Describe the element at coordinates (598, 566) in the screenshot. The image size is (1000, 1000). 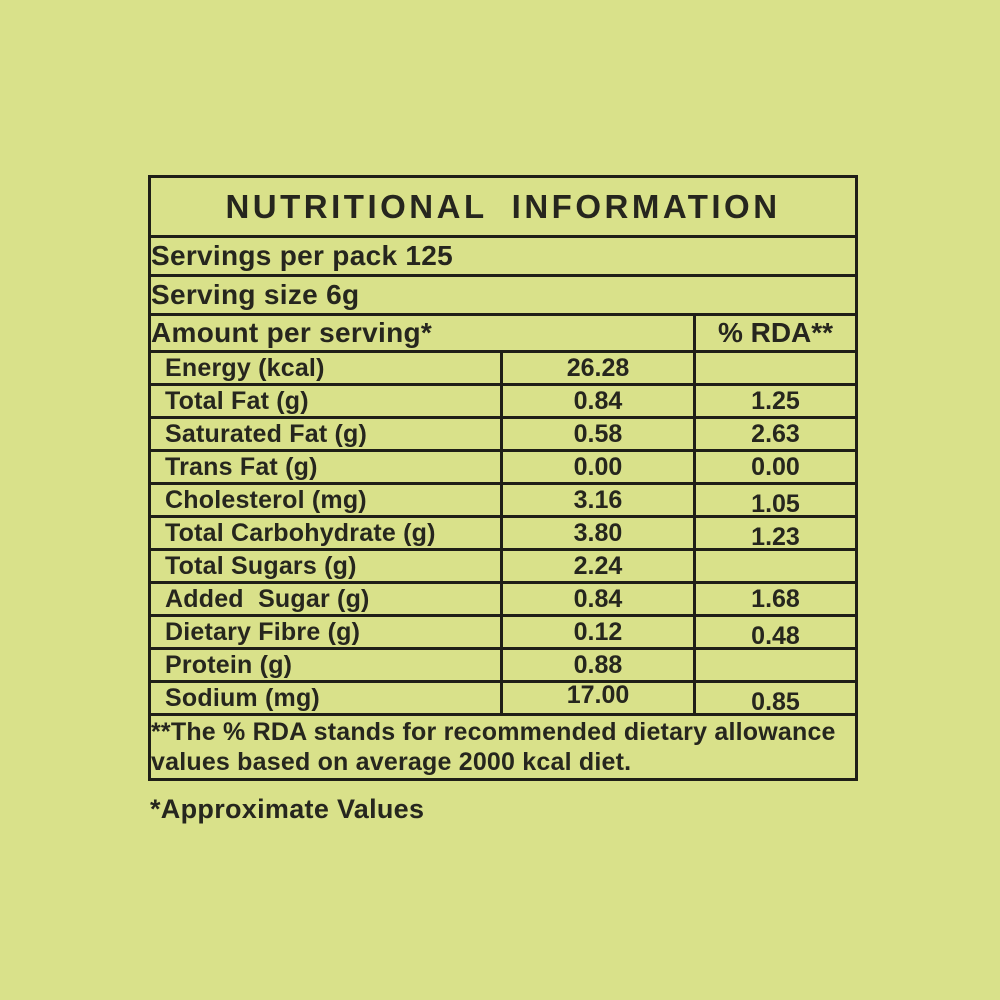
I see `nutrient-value: 2.24` at that location.